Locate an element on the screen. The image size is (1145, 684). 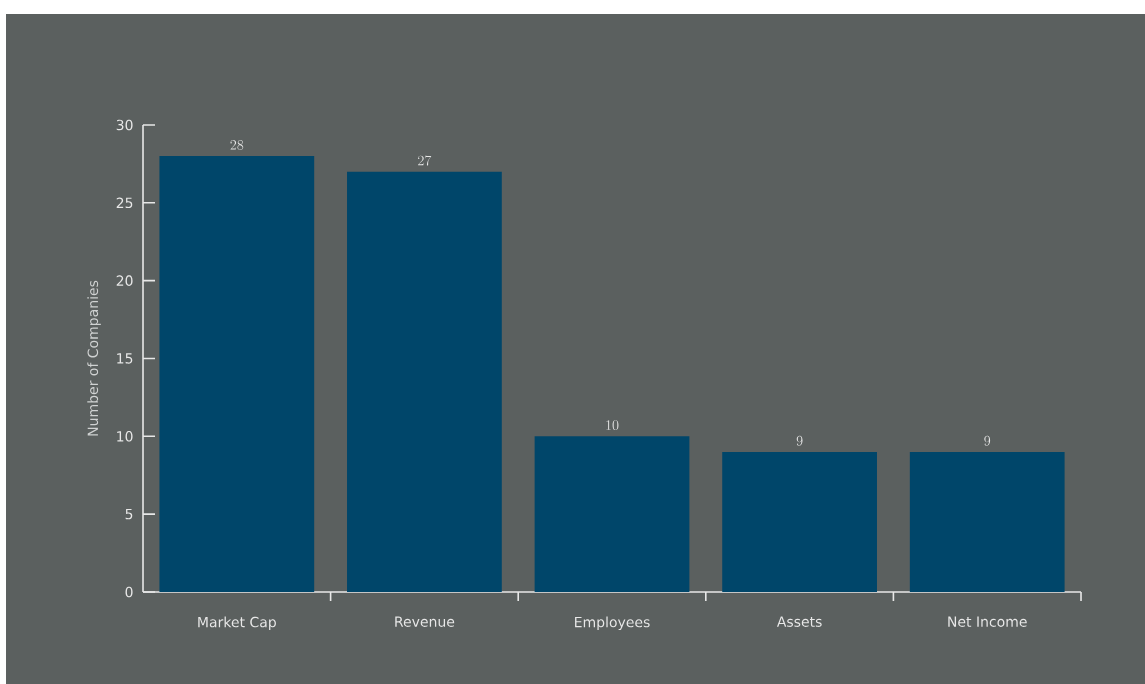
x-tick-label: Assets is located at coordinates (799, 621).